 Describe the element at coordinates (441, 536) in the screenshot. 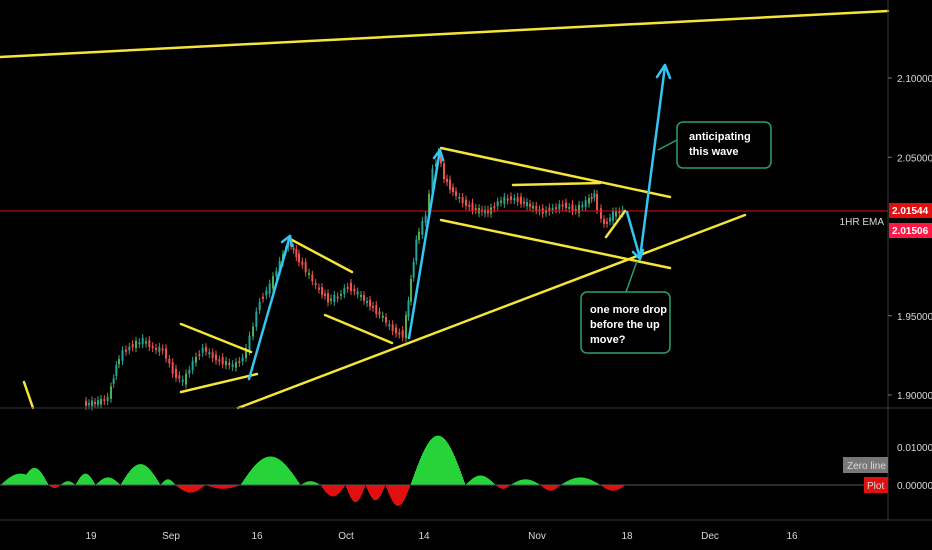

I see `time-axis: 19 Sep 16 Oct 14 Nov 18 Dec 16` at that location.